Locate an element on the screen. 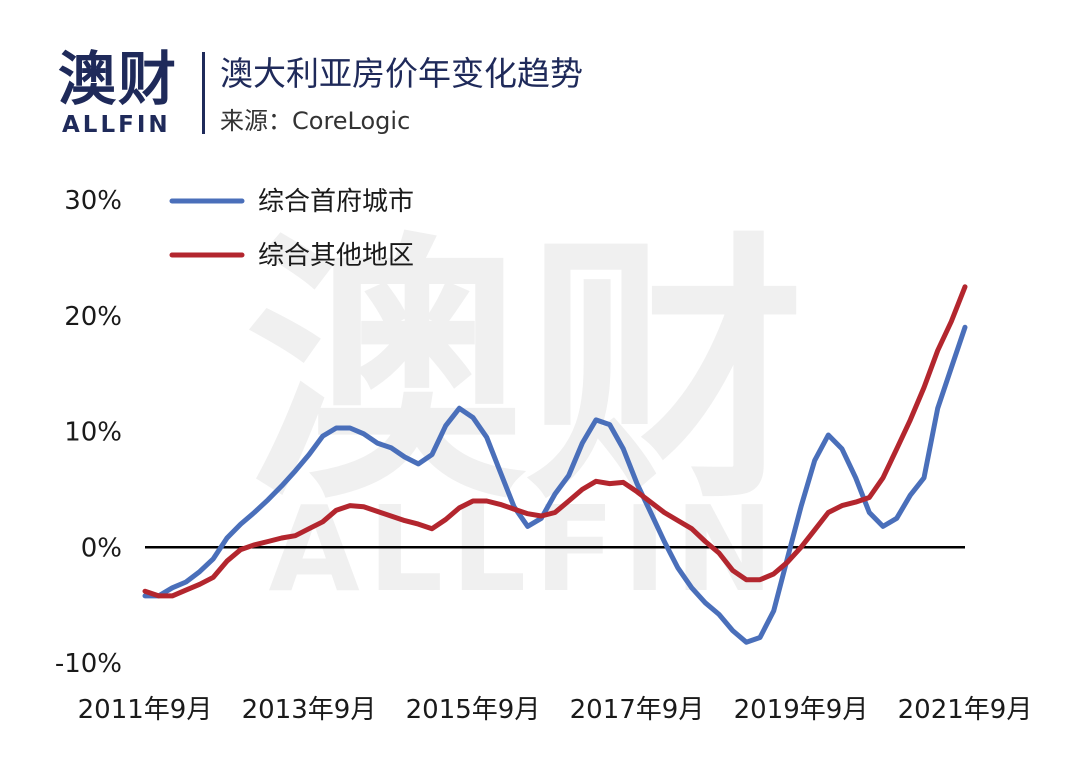  y-tick-label: 30% is located at coordinates (93, 201).